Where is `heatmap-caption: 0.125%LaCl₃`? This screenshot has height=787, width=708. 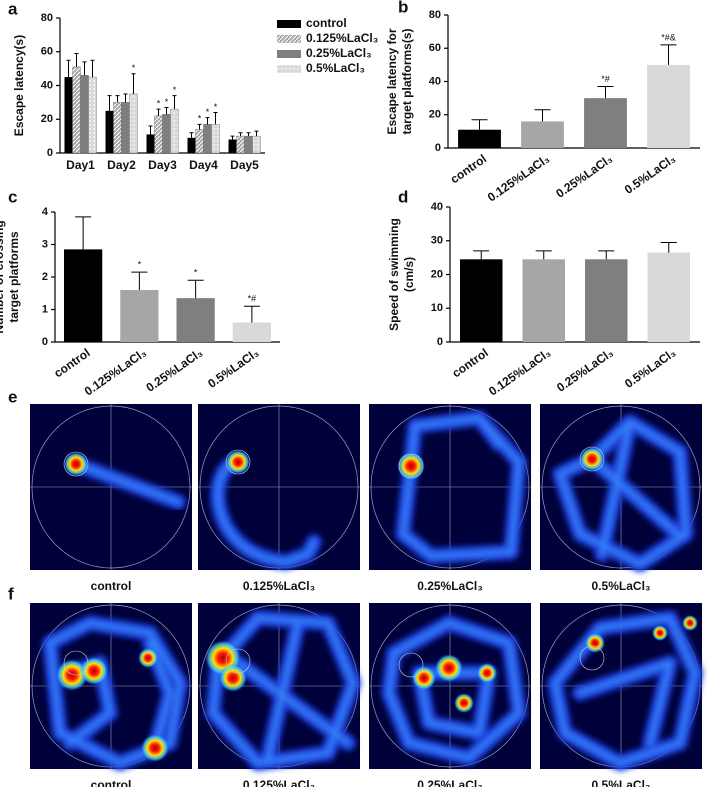 heatmap-caption: 0.125%LaCl₃ is located at coordinates (279, 782).